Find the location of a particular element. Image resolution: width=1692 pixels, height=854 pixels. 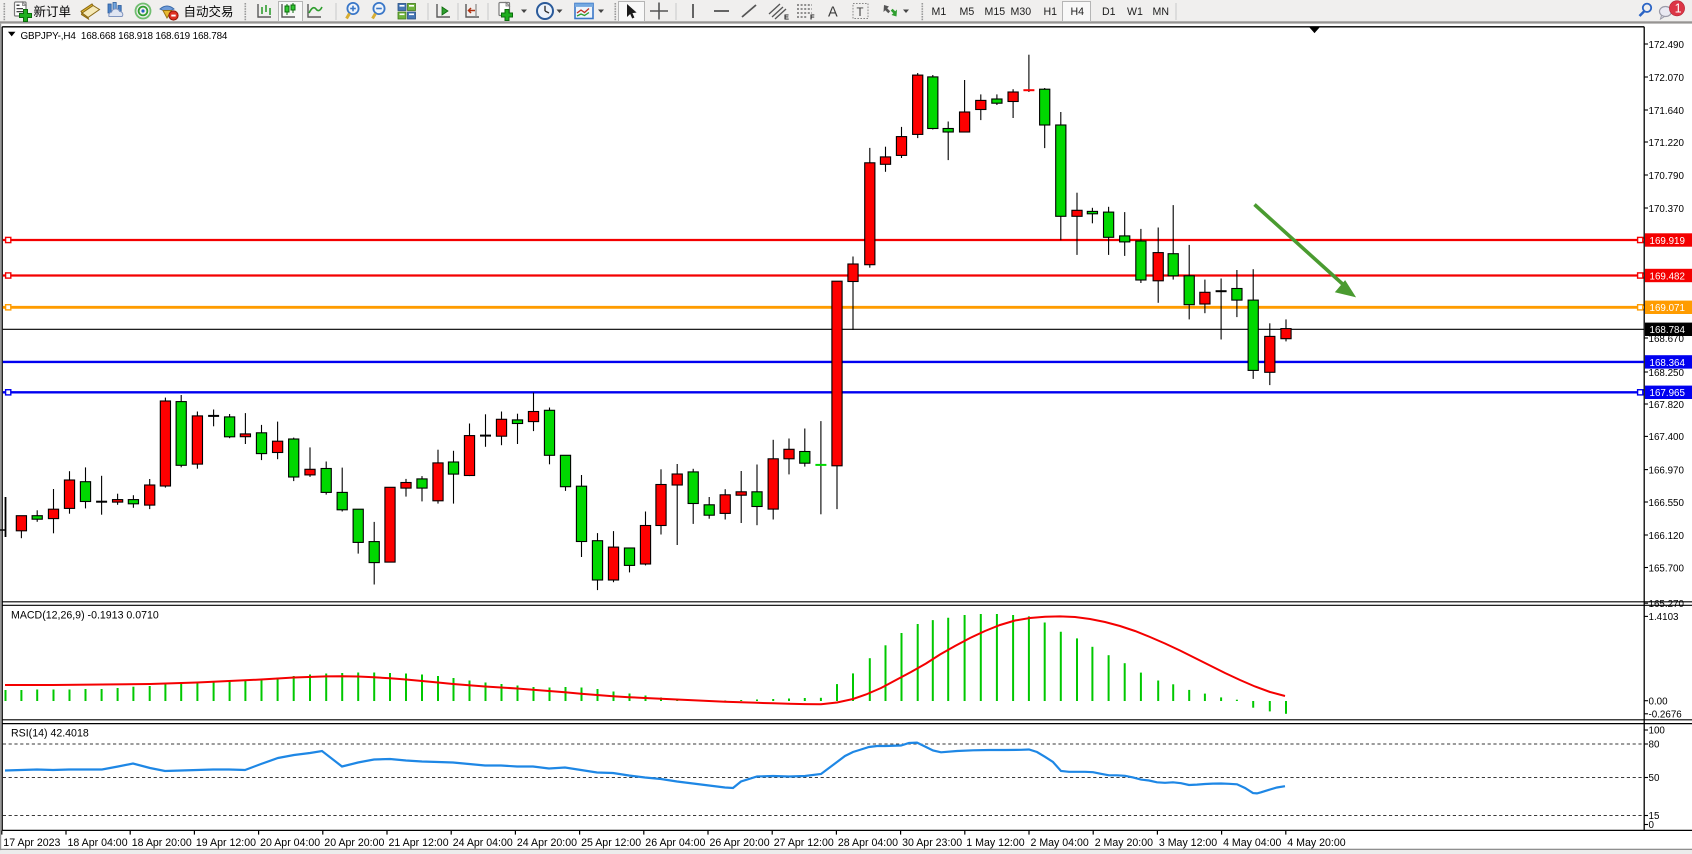

svg-text: M1 is located at coordinates (939, 12).